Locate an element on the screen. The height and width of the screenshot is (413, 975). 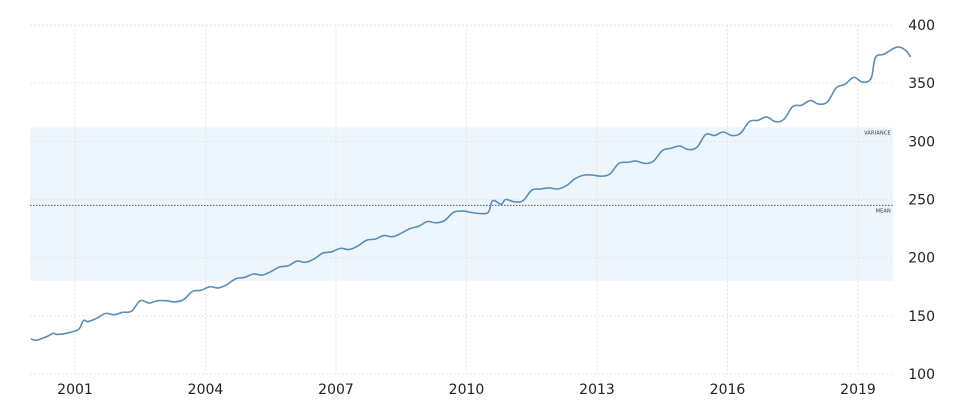
x-tick-label: 2013 is located at coordinates (597, 390).